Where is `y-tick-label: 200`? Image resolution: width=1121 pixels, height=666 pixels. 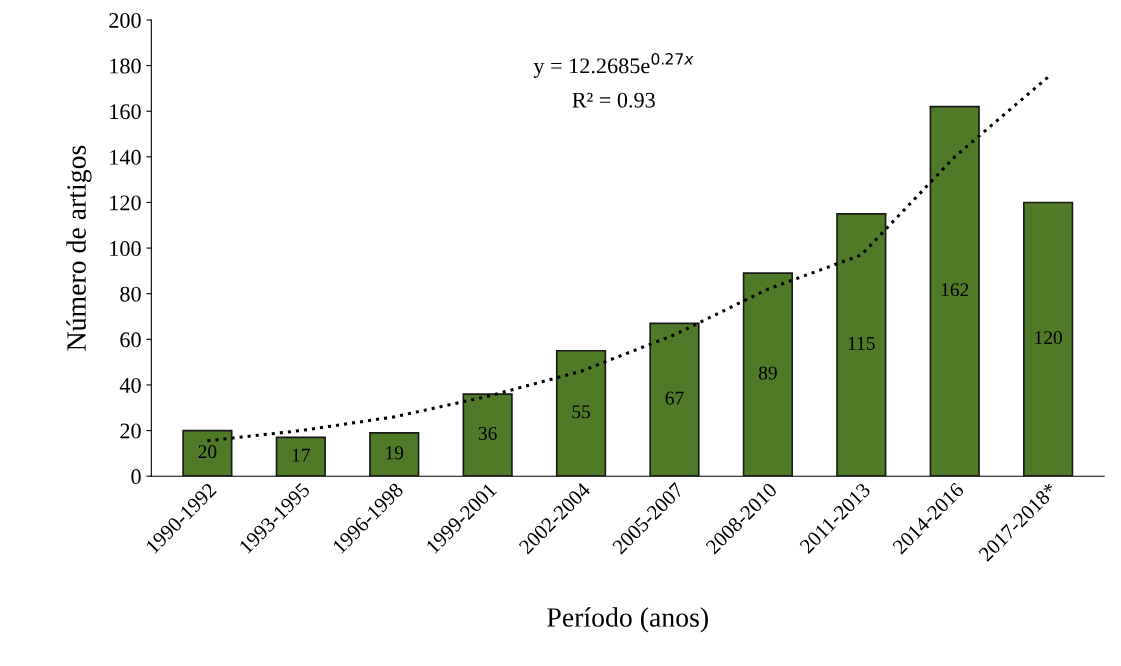
y-tick-label: 200 is located at coordinates (125, 20).